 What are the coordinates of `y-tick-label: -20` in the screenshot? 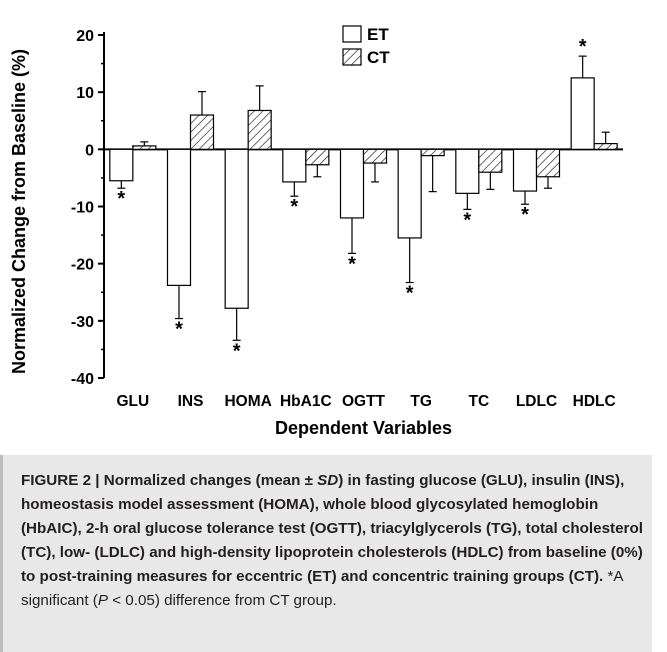 It's located at (82, 265).